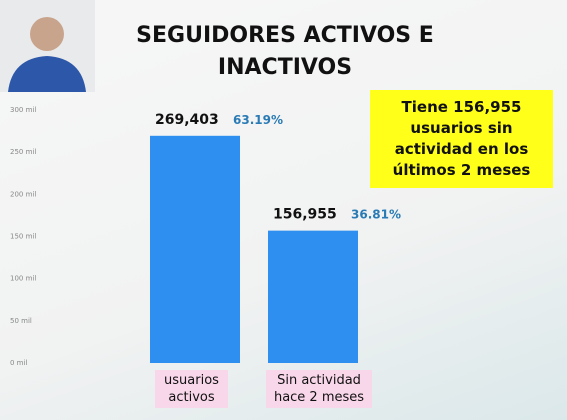 The height and width of the screenshot is (420, 567). I want to click on y-tick-label: 250 mil, so click(23, 152).